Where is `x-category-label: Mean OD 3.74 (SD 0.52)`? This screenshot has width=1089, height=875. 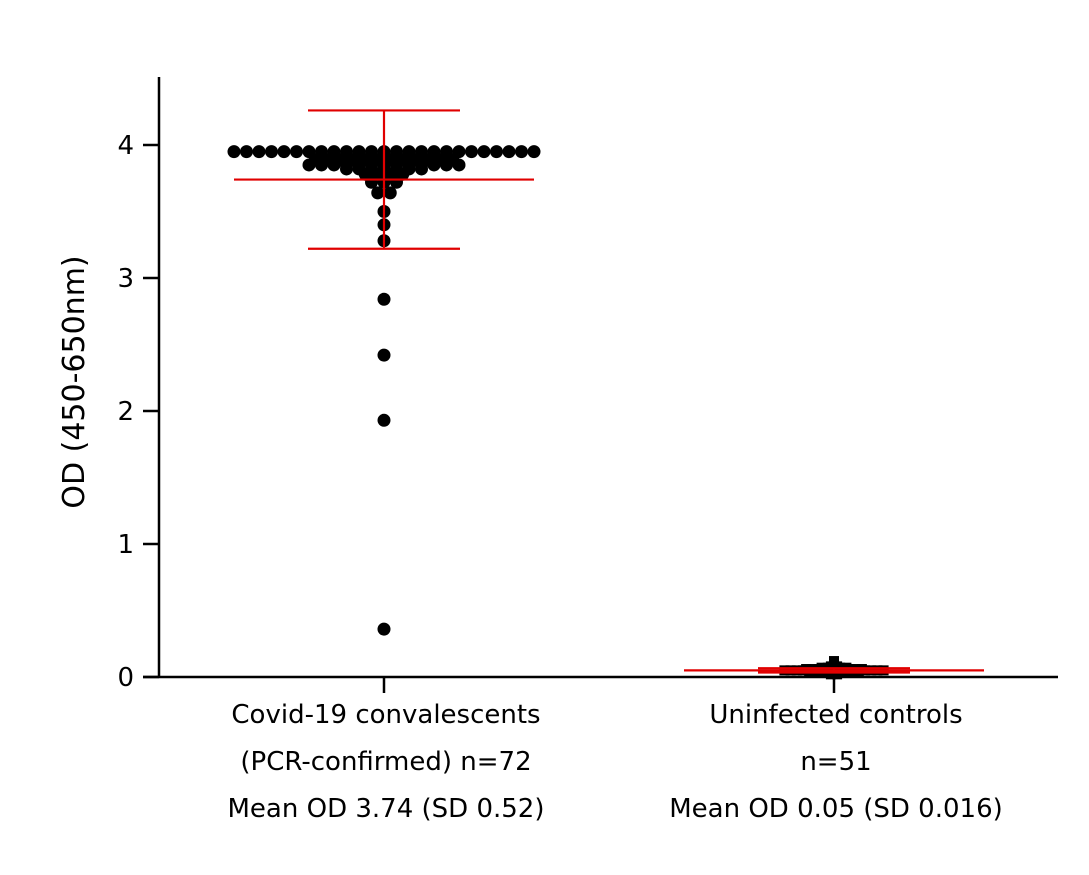
x-category-label: Mean OD 3.74 (SD 0.52) is located at coordinates (386, 809).